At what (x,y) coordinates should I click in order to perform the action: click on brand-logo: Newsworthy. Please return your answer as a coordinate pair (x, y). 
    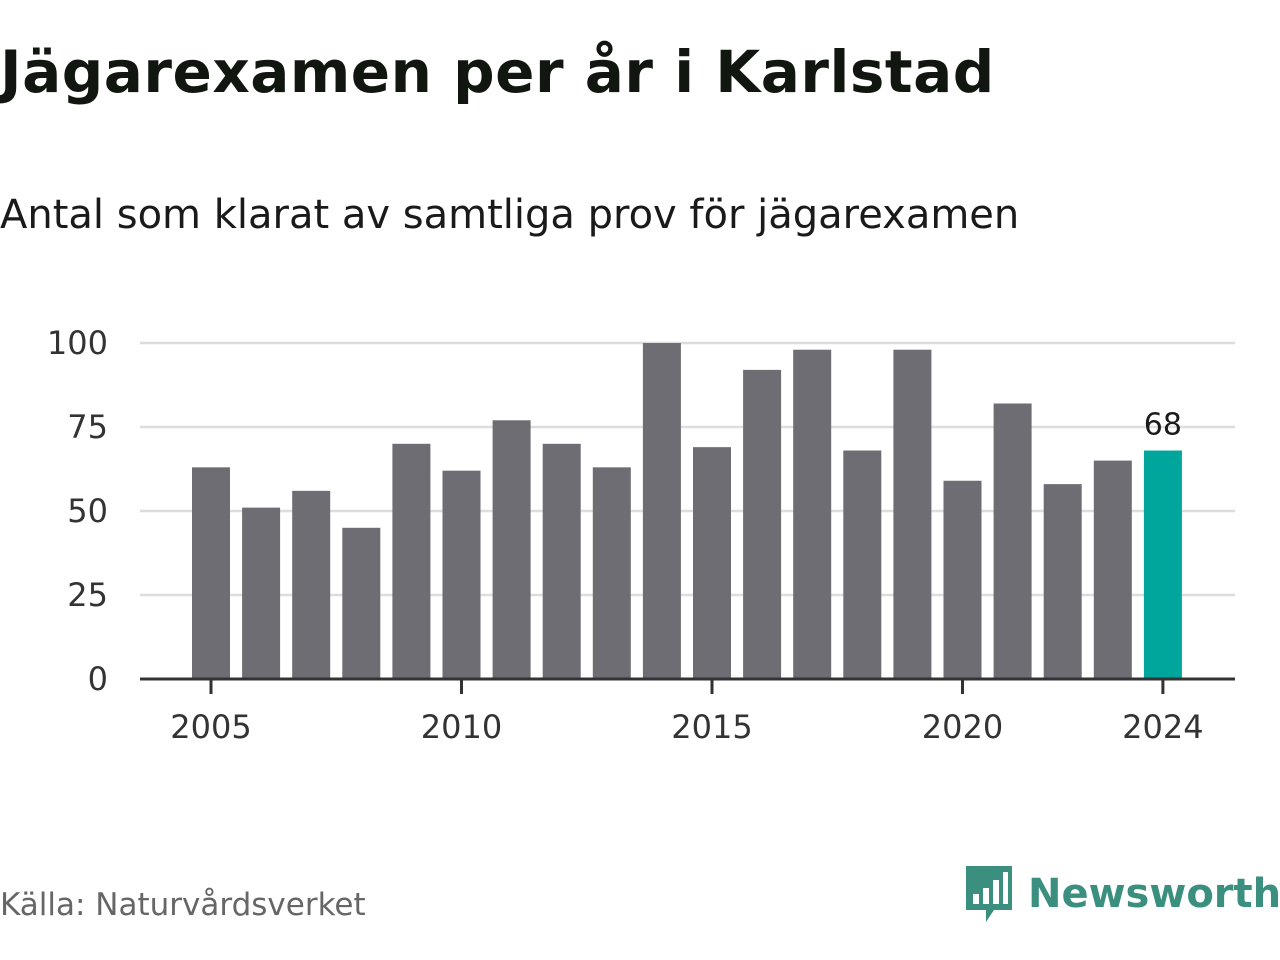
    Looking at the image, I should click on (1122, 894).